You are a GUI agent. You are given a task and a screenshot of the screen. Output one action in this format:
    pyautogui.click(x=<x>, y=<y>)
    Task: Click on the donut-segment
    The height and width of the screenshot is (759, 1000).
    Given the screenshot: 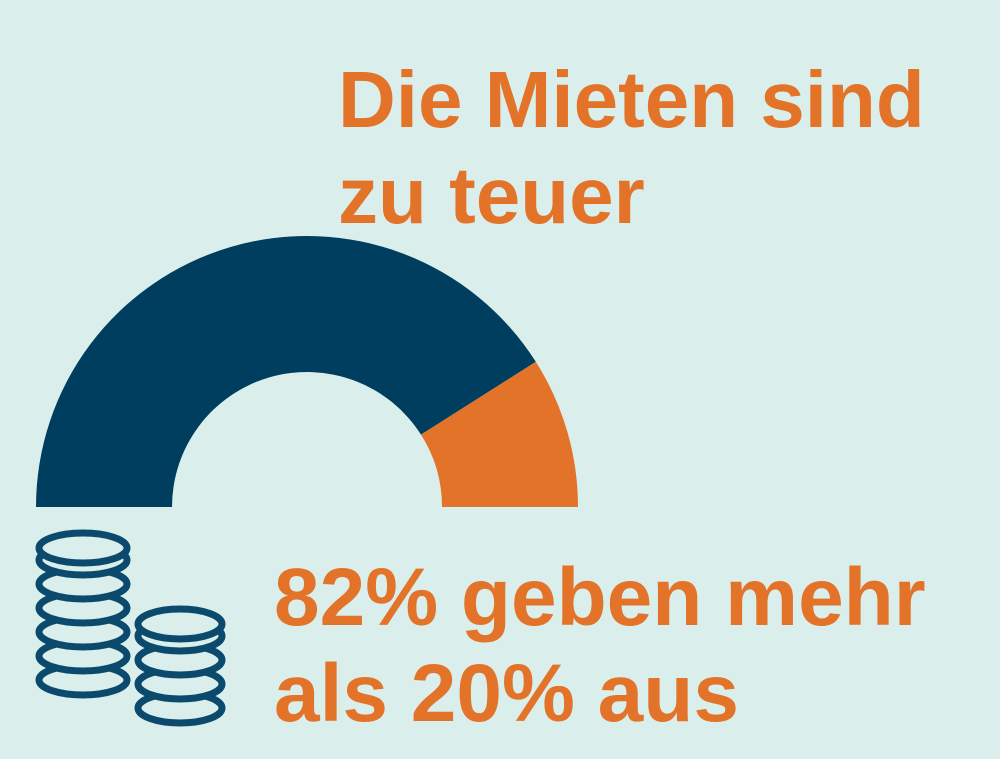 What is the action you would take?
    pyautogui.click(x=499, y=434)
    